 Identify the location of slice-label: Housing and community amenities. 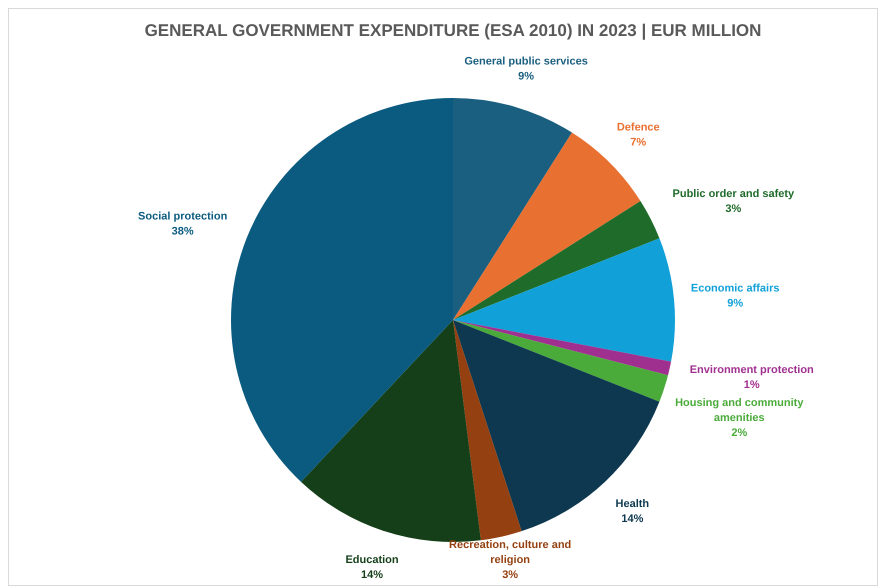
(739, 410).